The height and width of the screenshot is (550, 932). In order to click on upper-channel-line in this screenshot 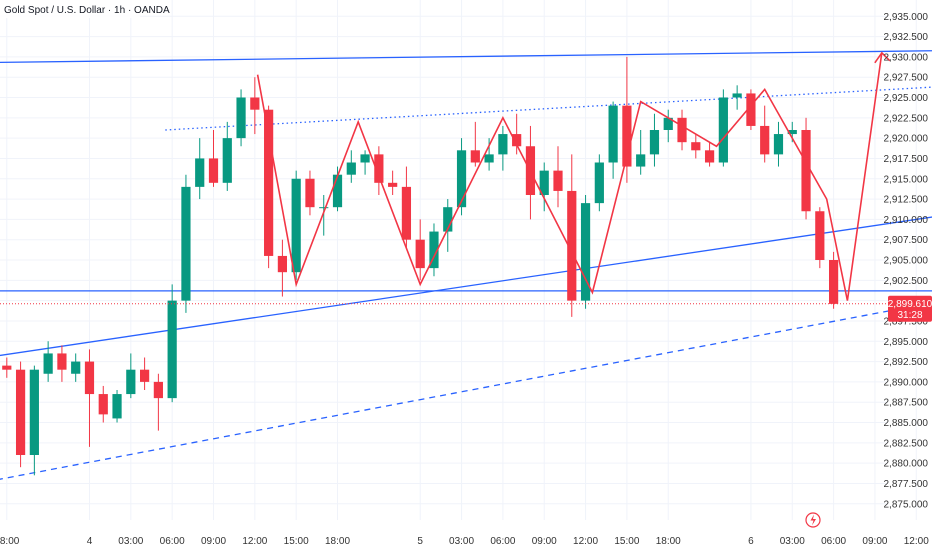, I will do `click(466, 57)`.